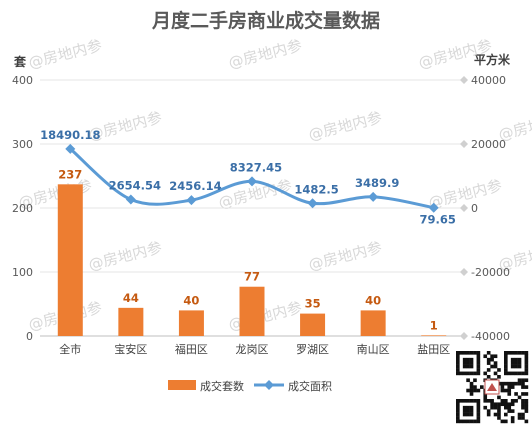 The height and width of the screenshot is (425, 532). I want to click on right-axis-unit: 平方米, so click(492, 59).